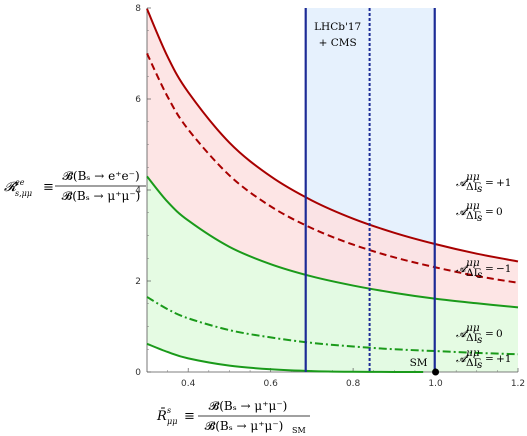  What do you see at coordinates (101, 196) in the screenshot?
I see `y-label-denominator: 𝓑̄(Bₛ → μ⁺μ⁻)` at bounding box center [101, 196].